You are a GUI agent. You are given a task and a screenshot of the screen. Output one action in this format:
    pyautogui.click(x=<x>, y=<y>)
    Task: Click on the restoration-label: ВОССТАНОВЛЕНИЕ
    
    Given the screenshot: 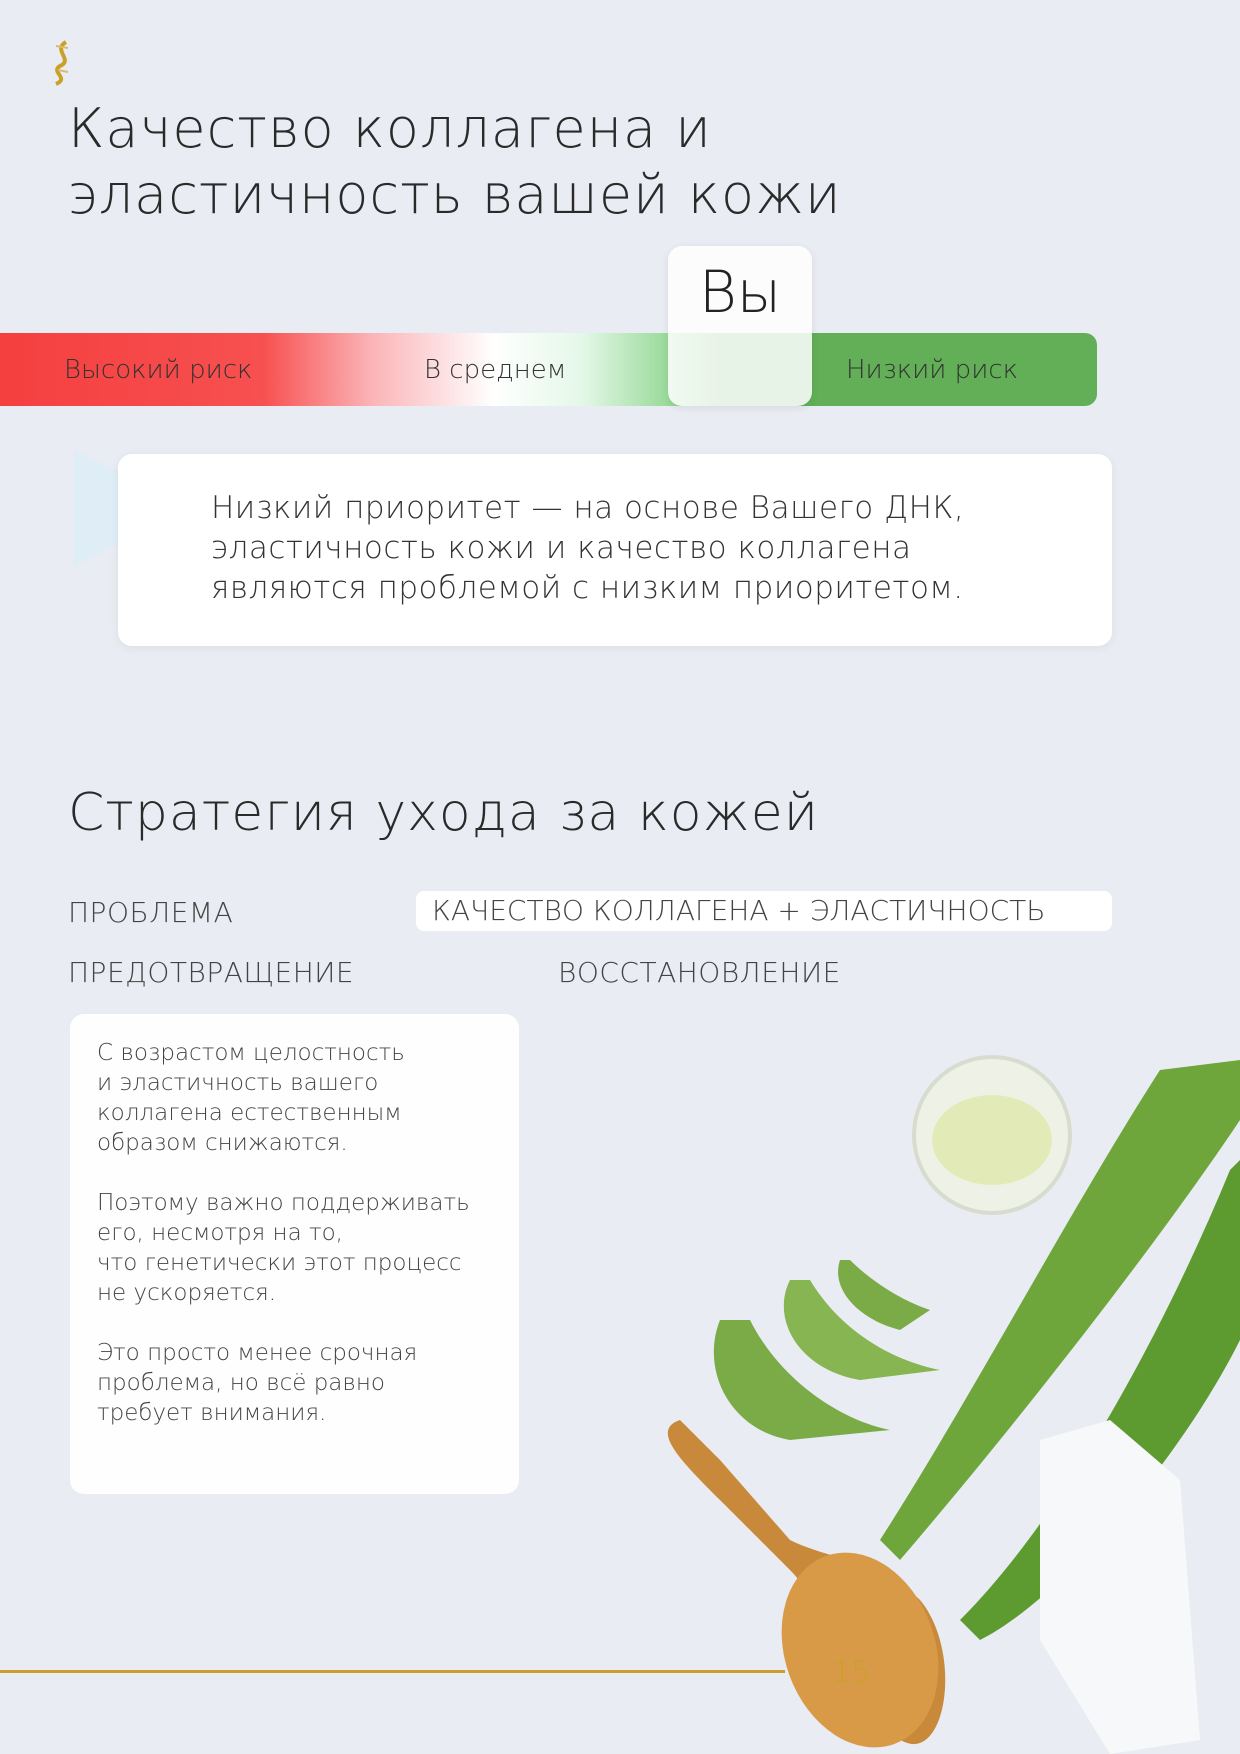 What is the action you would take?
    pyautogui.click(x=699, y=972)
    